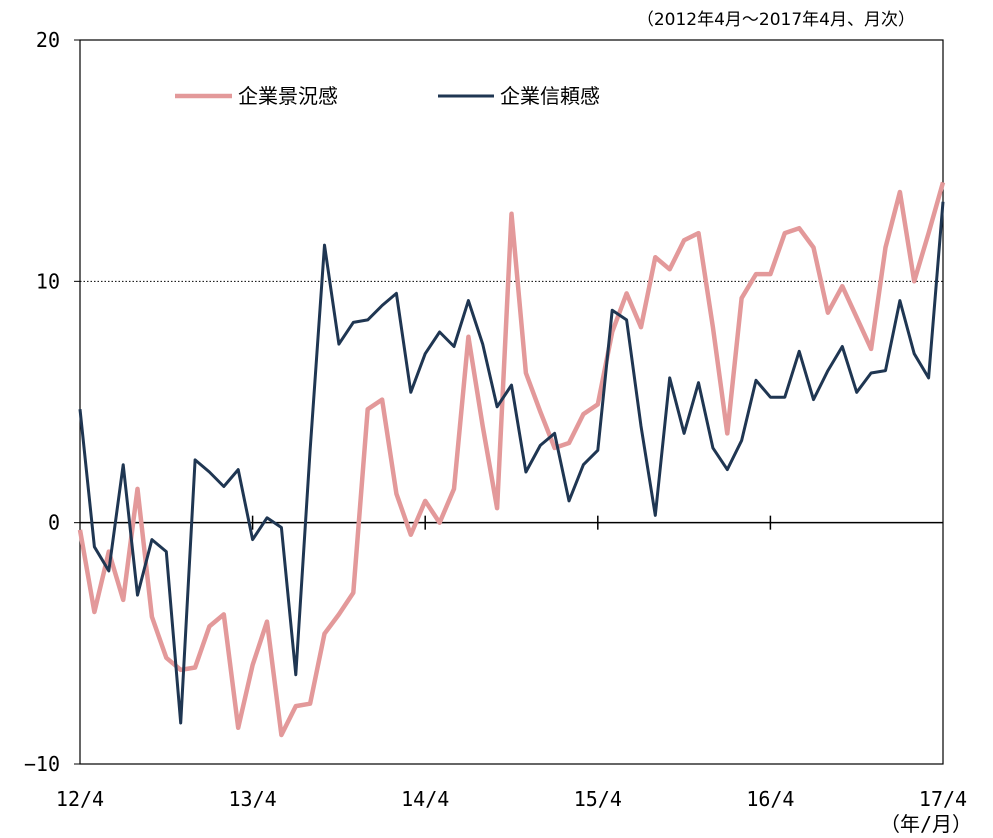 The width and height of the screenshot is (993, 838). Describe the element at coordinates (387, 96) in the screenshot. I see `legend: 企業景況感 企業信頼感` at that location.